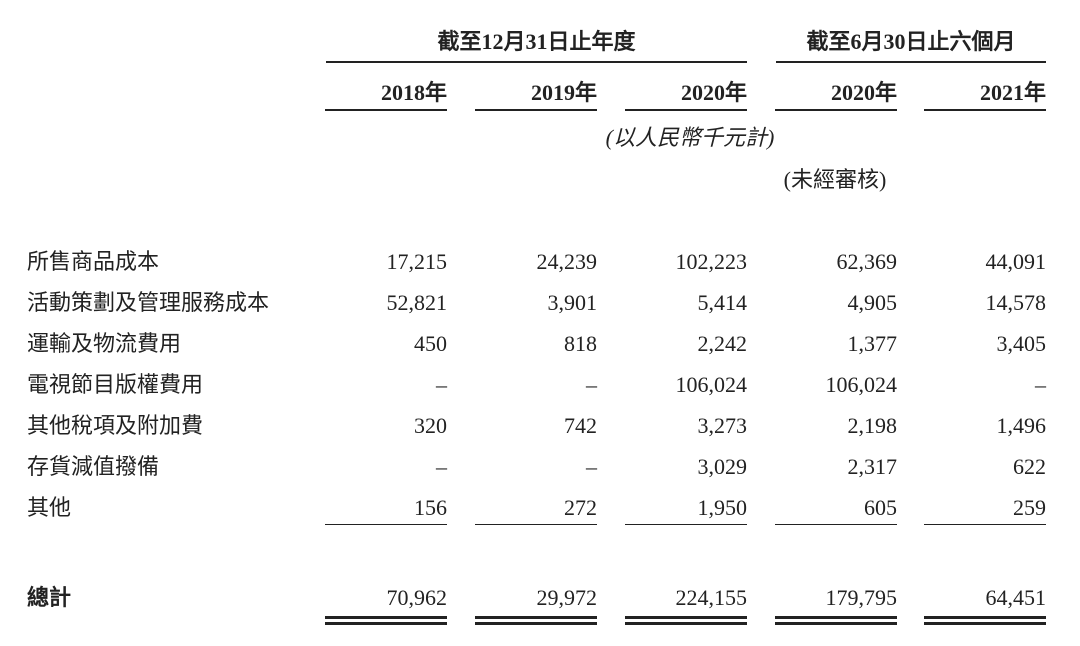 This screenshot has height=646, width=1080. Describe the element at coordinates (861, 597) in the screenshot. I see `total-value: 179,795` at that location.